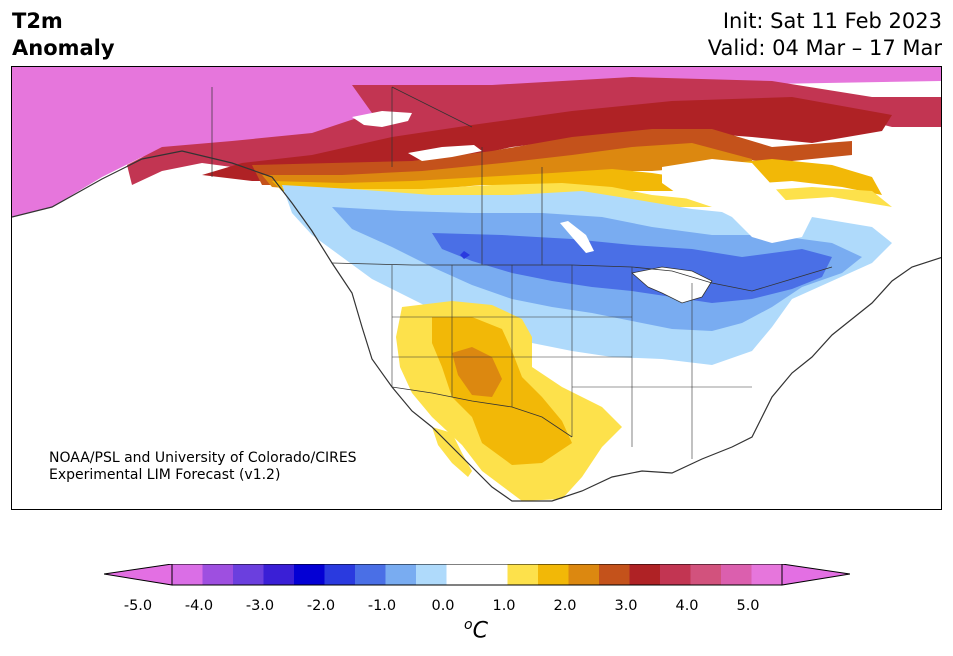  I want to click on colorbar-under-arrow, so click(138, 575).